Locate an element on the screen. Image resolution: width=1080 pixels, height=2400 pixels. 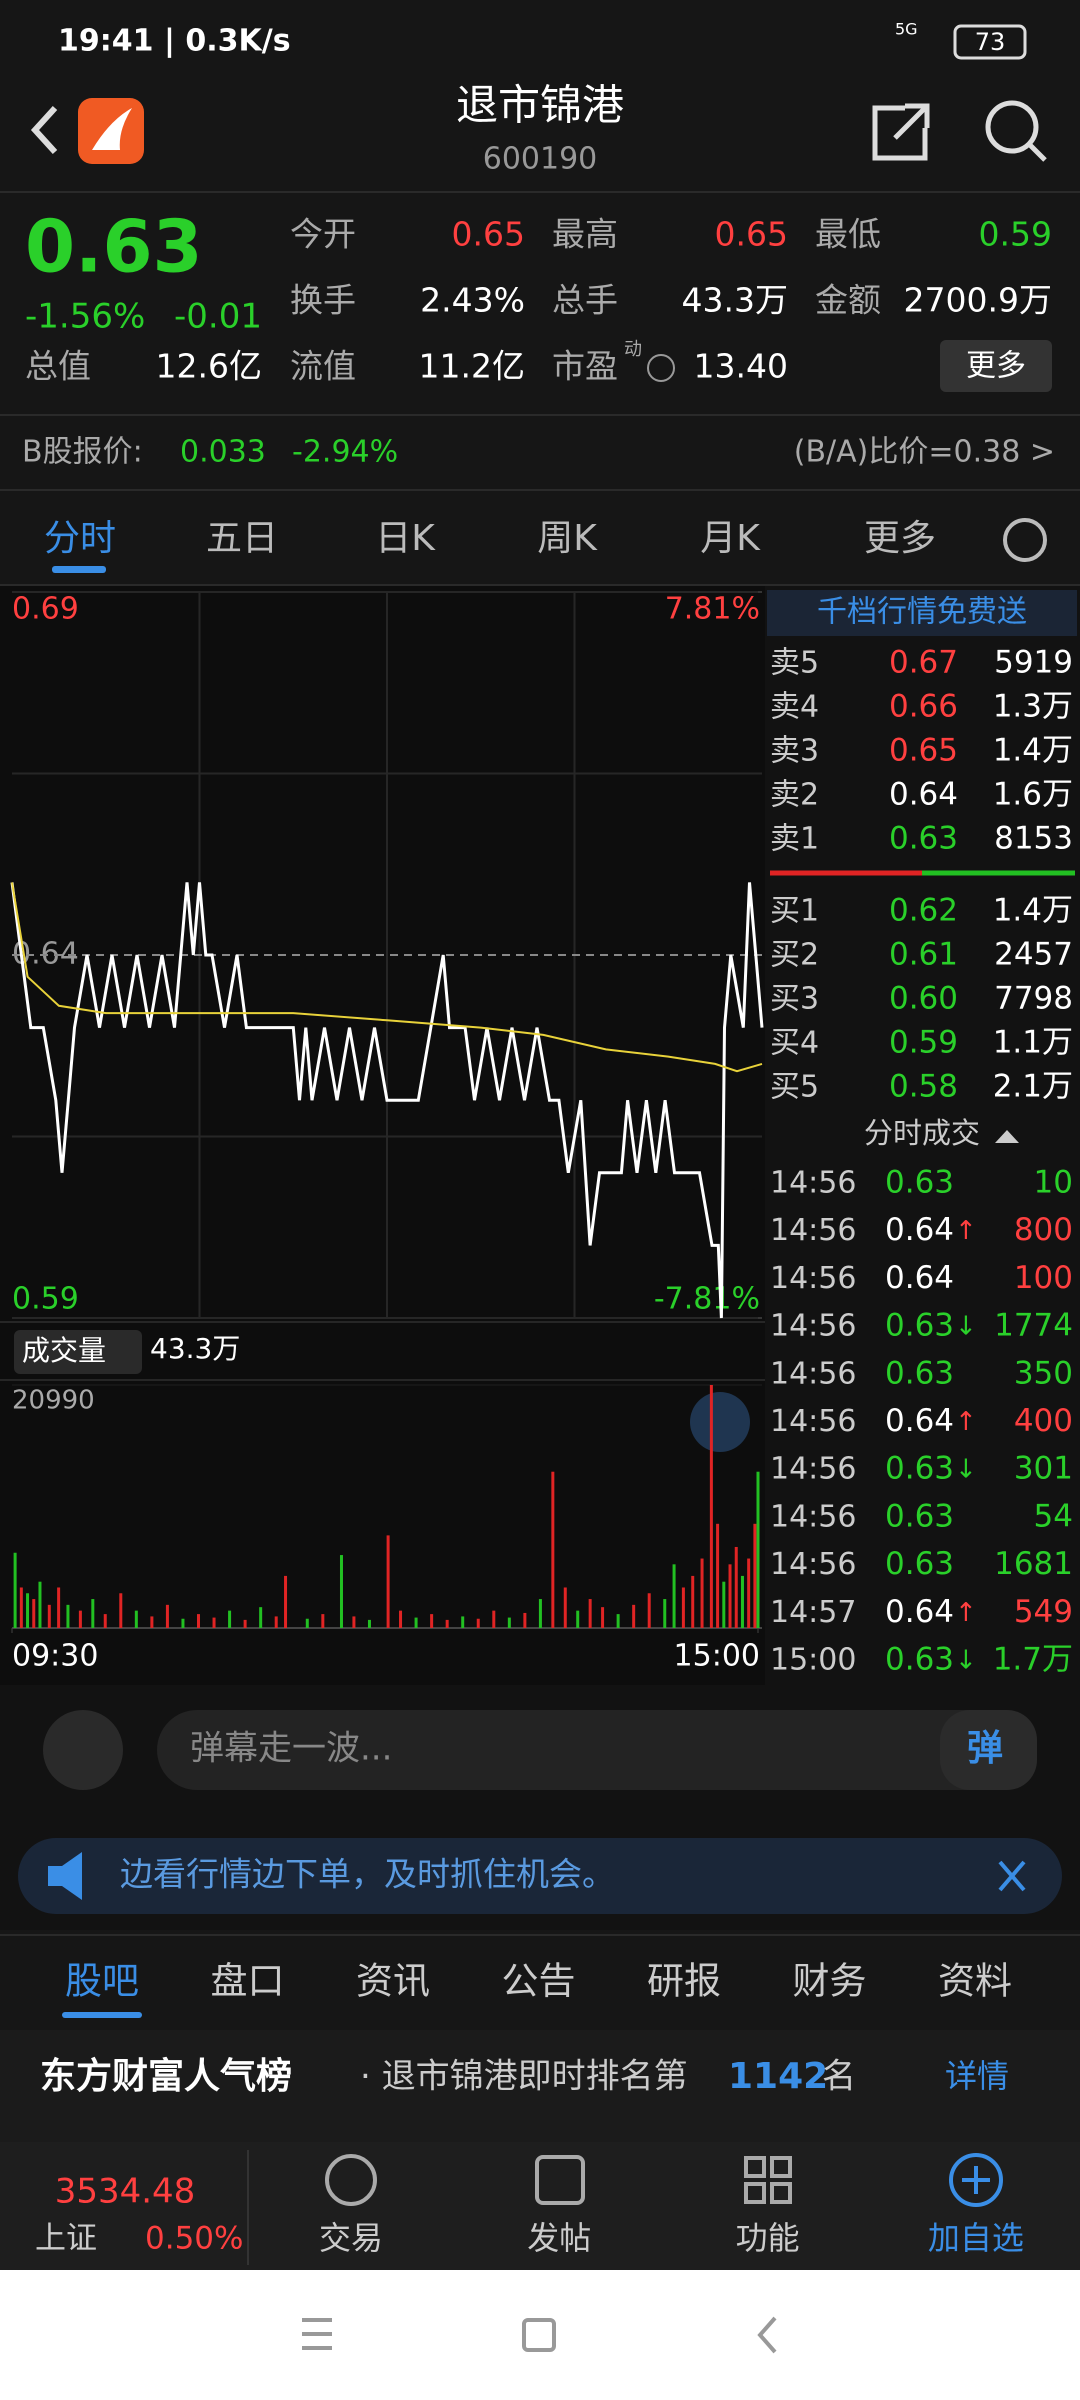
volume-selector is located at coordinates (78, 1352).